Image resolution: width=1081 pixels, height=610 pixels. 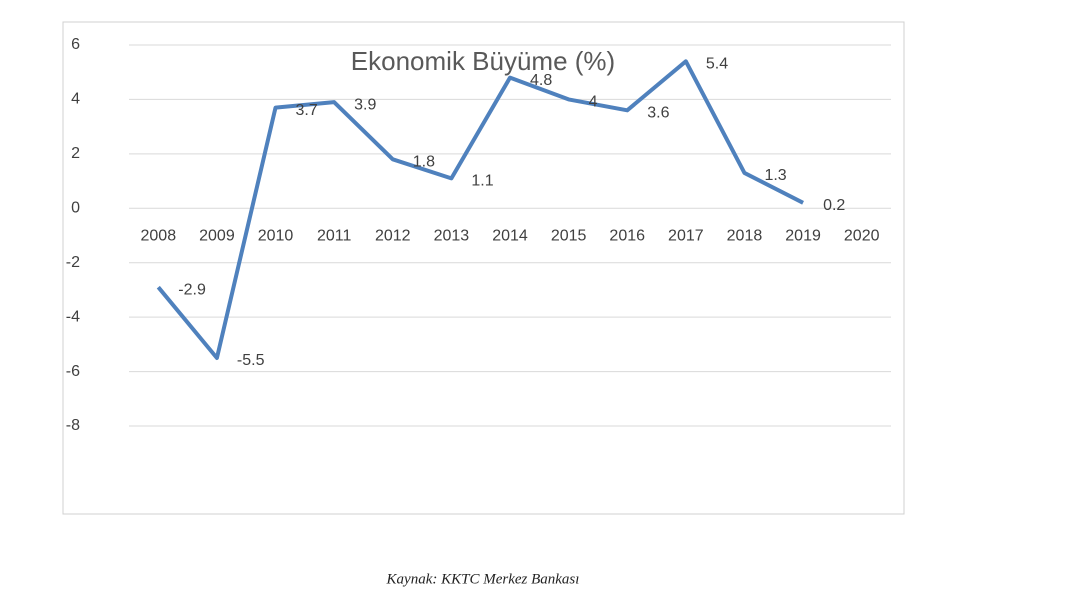 What do you see at coordinates (73, 316) in the screenshot?
I see `y-tick-label: -4` at bounding box center [73, 316].